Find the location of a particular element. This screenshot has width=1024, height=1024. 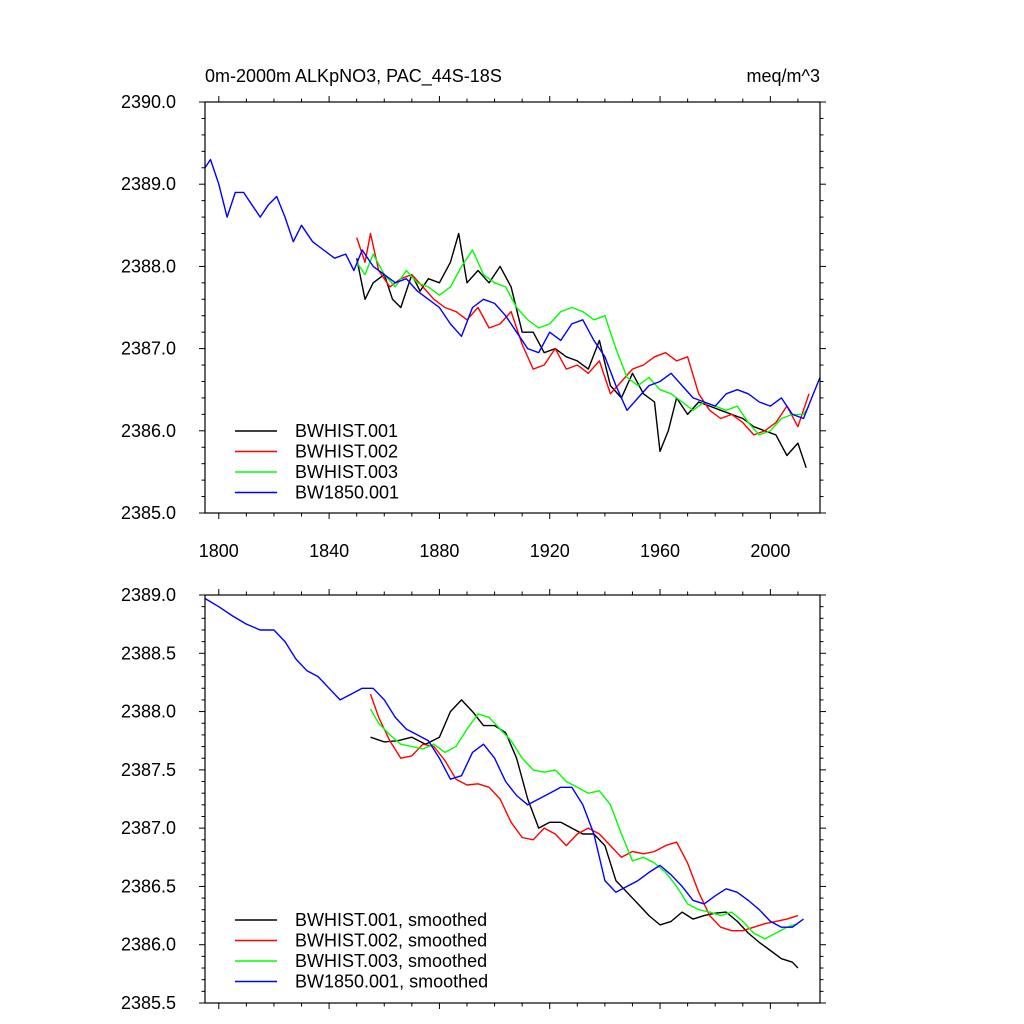

chart-title: 0m-2000m ALKpNO3, PAC_44S-18S is located at coordinates (353, 76).